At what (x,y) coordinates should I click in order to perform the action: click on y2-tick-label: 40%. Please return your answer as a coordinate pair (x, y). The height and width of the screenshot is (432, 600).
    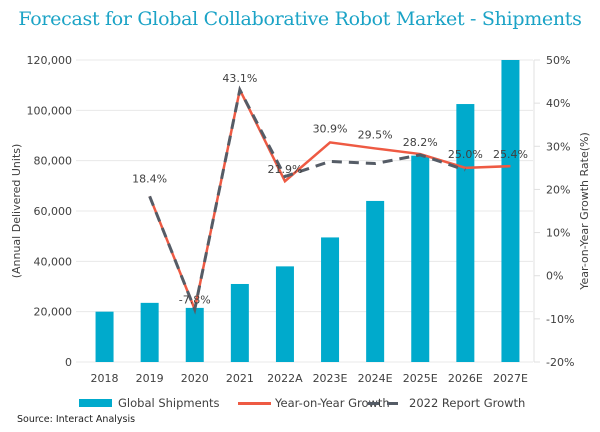
    Looking at the image, I should click on (558, 103).